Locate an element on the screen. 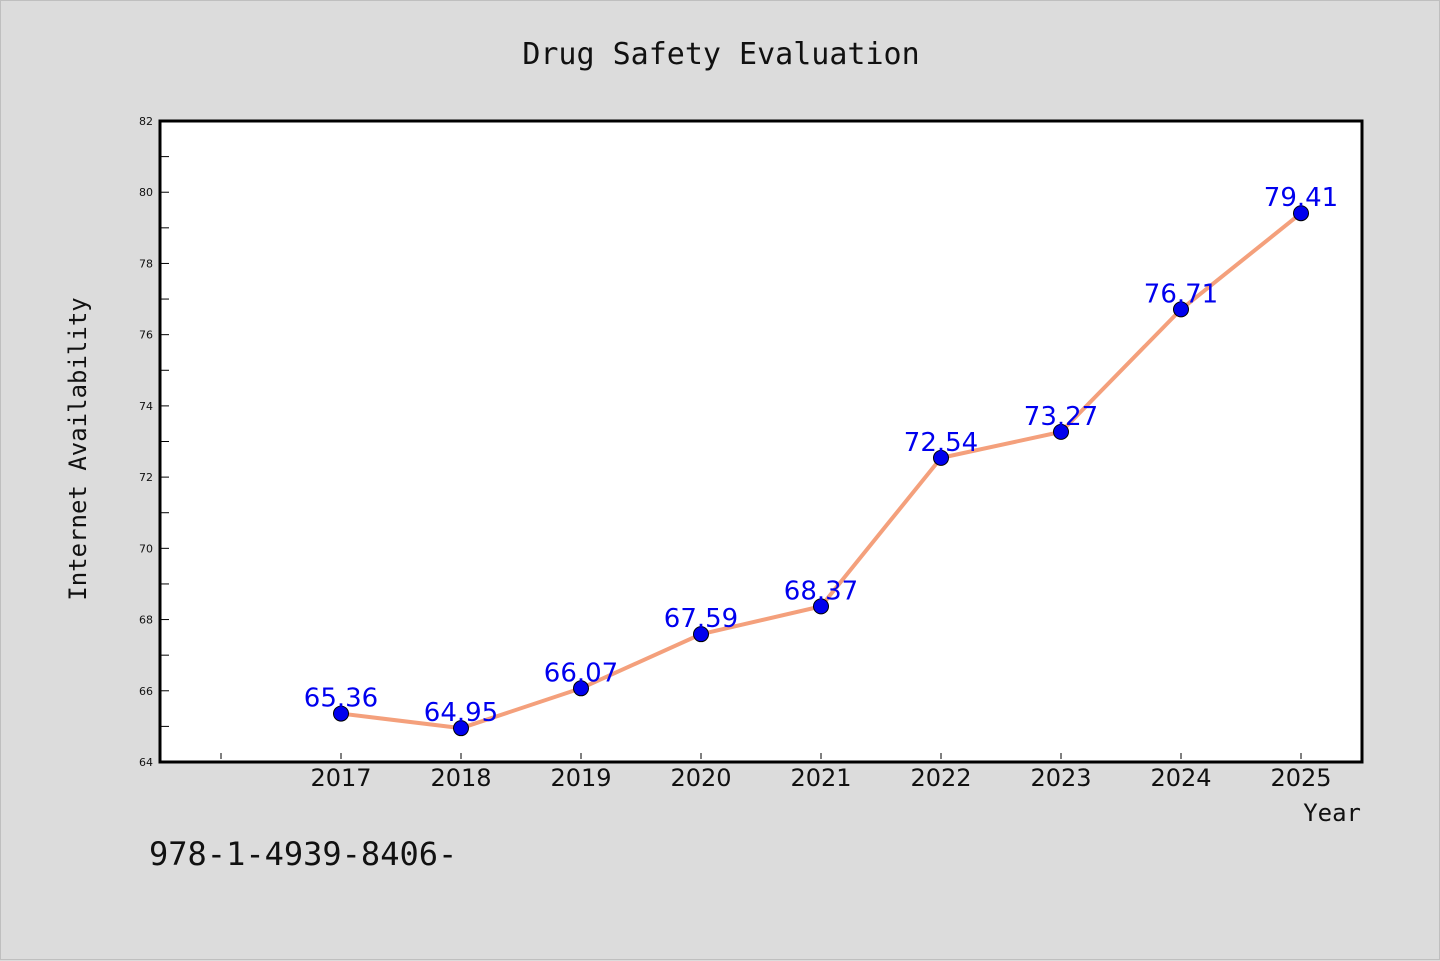 This screenshot has width=1440, height=961. y-axis: 64 66 68 70 72 74 76 78 80 82 is located at coordinates (154, 442).